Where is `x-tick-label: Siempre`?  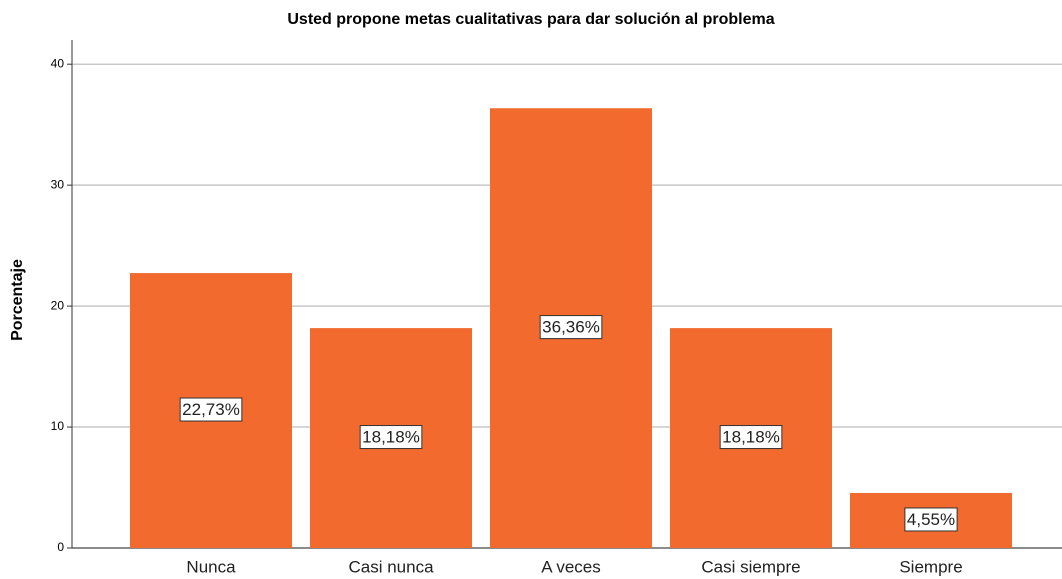 x-tick-label: Siempre is located at coordinates (930, 566).